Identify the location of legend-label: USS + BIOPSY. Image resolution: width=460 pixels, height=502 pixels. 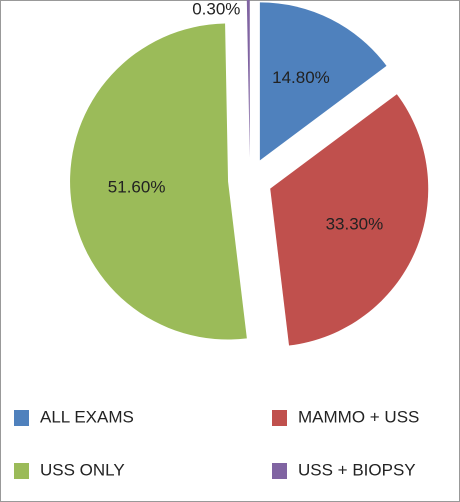
(357, 469).